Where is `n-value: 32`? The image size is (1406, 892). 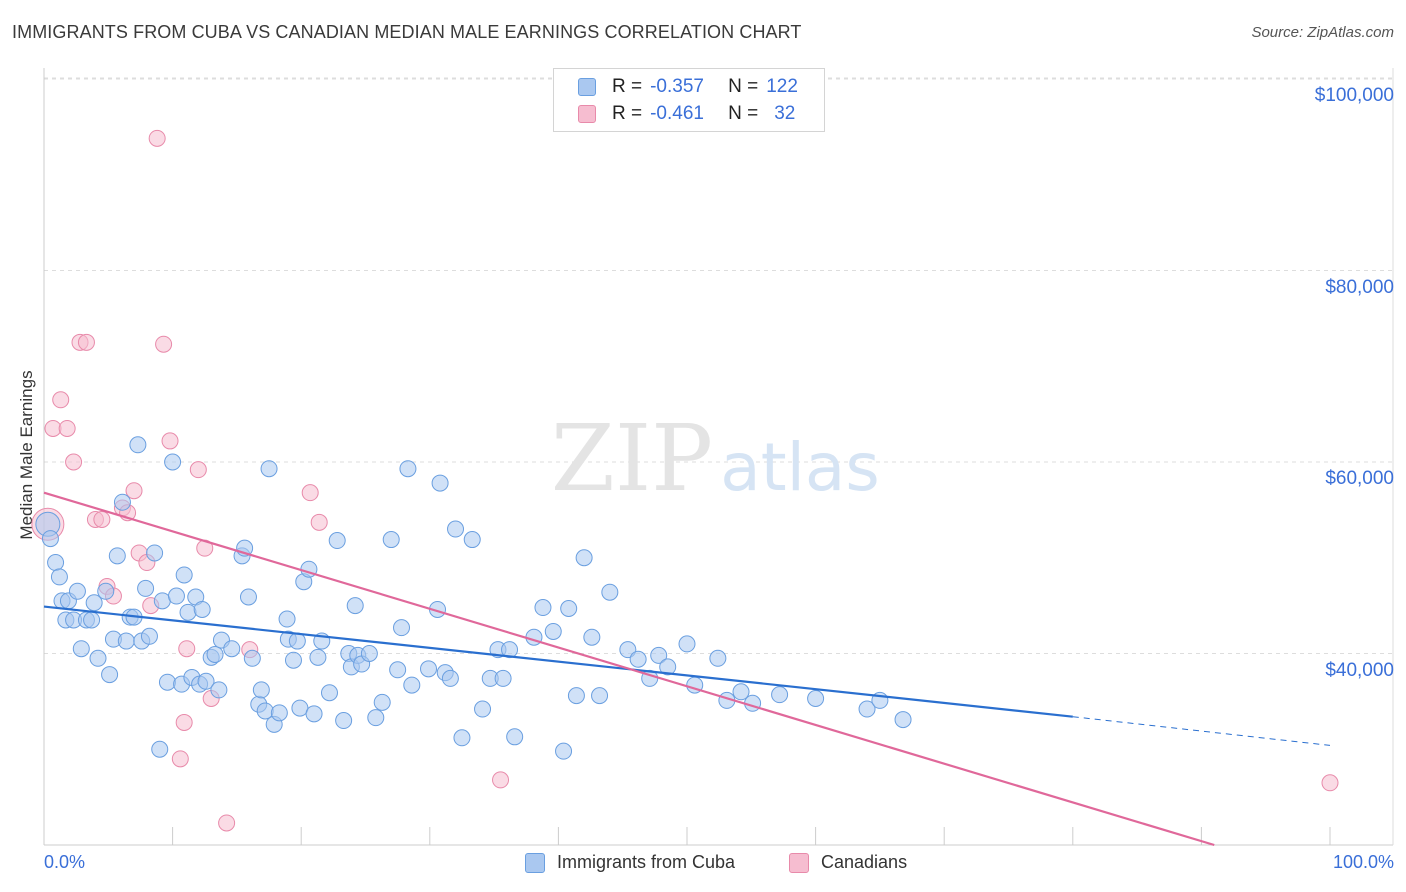
n-value: 32 is located at coordinates (785, 113).